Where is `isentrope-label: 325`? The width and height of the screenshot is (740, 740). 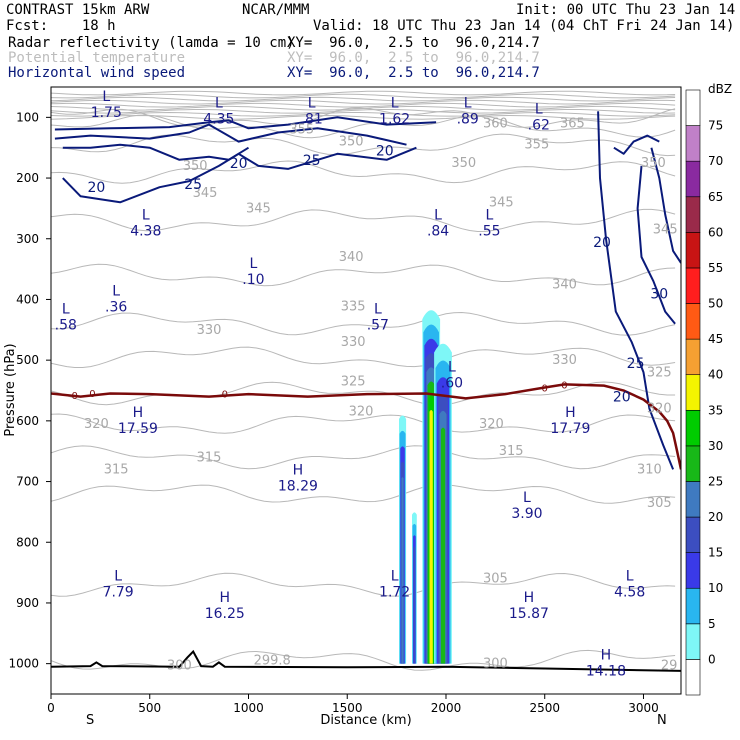
isentrope-label: 325 is located at coordinates (353, 381).